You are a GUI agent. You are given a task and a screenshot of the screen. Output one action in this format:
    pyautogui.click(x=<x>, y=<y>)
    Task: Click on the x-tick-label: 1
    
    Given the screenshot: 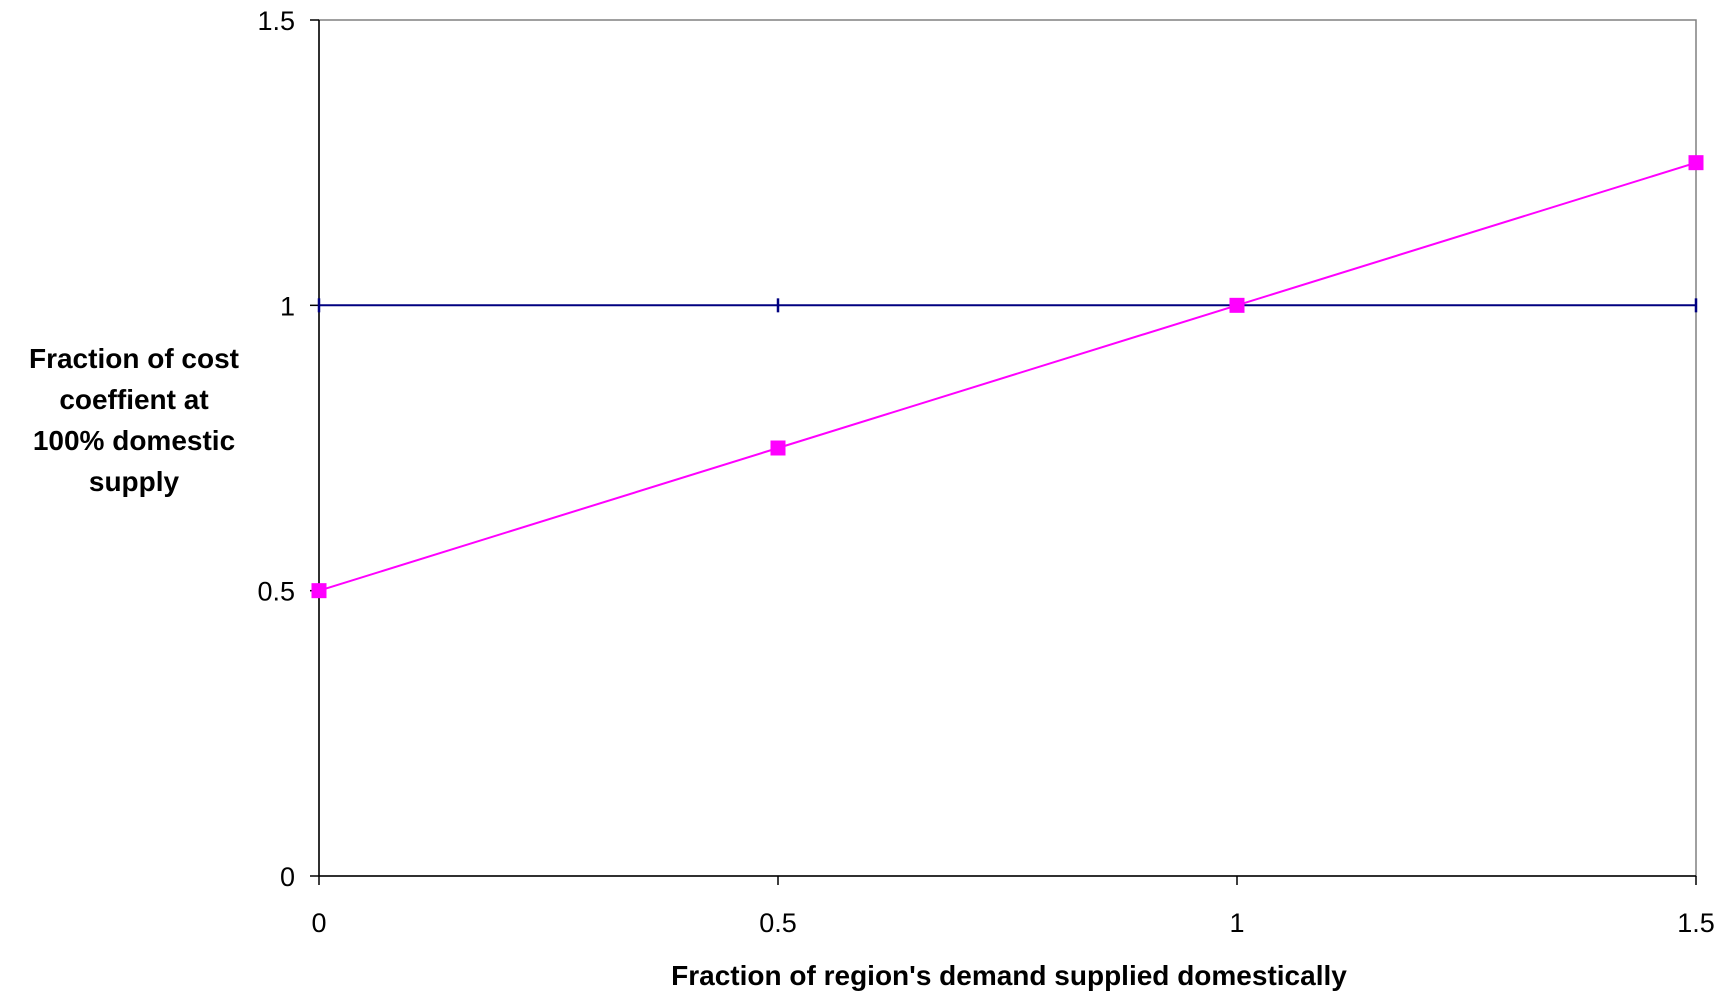 What is the action you would take?
    pyautogui.click(x=1236, y=923)
    